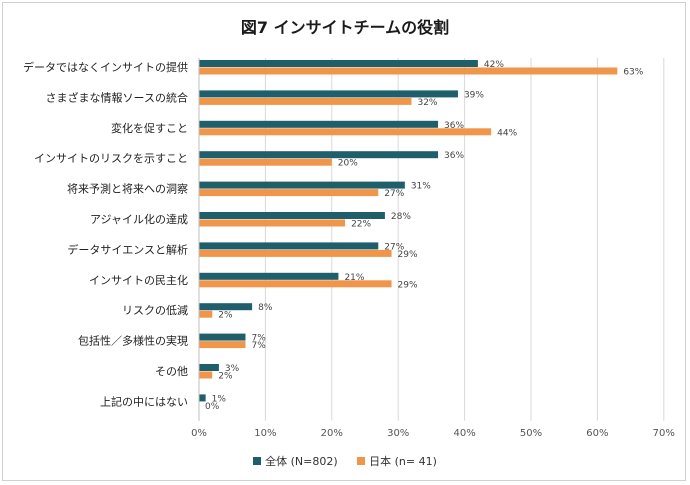  What do you see at coordinates (212, 407) in the screenshot?
I see `data-label-japan: 0%` at bounding box center [212, 407].